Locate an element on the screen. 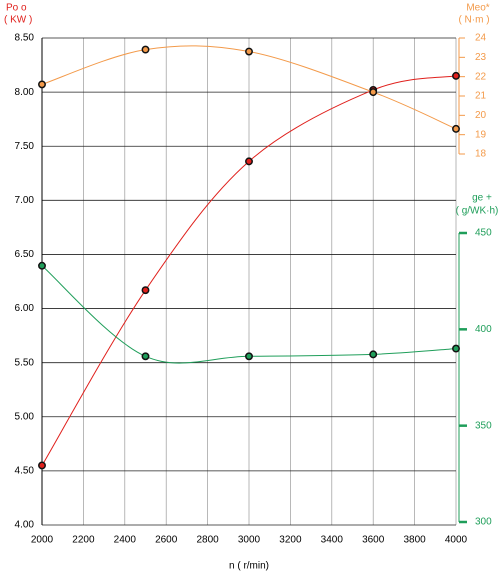 The height and width of the screenshot is (574, 499). y2-tick-label: 23 is located at coordinates (481, 57).